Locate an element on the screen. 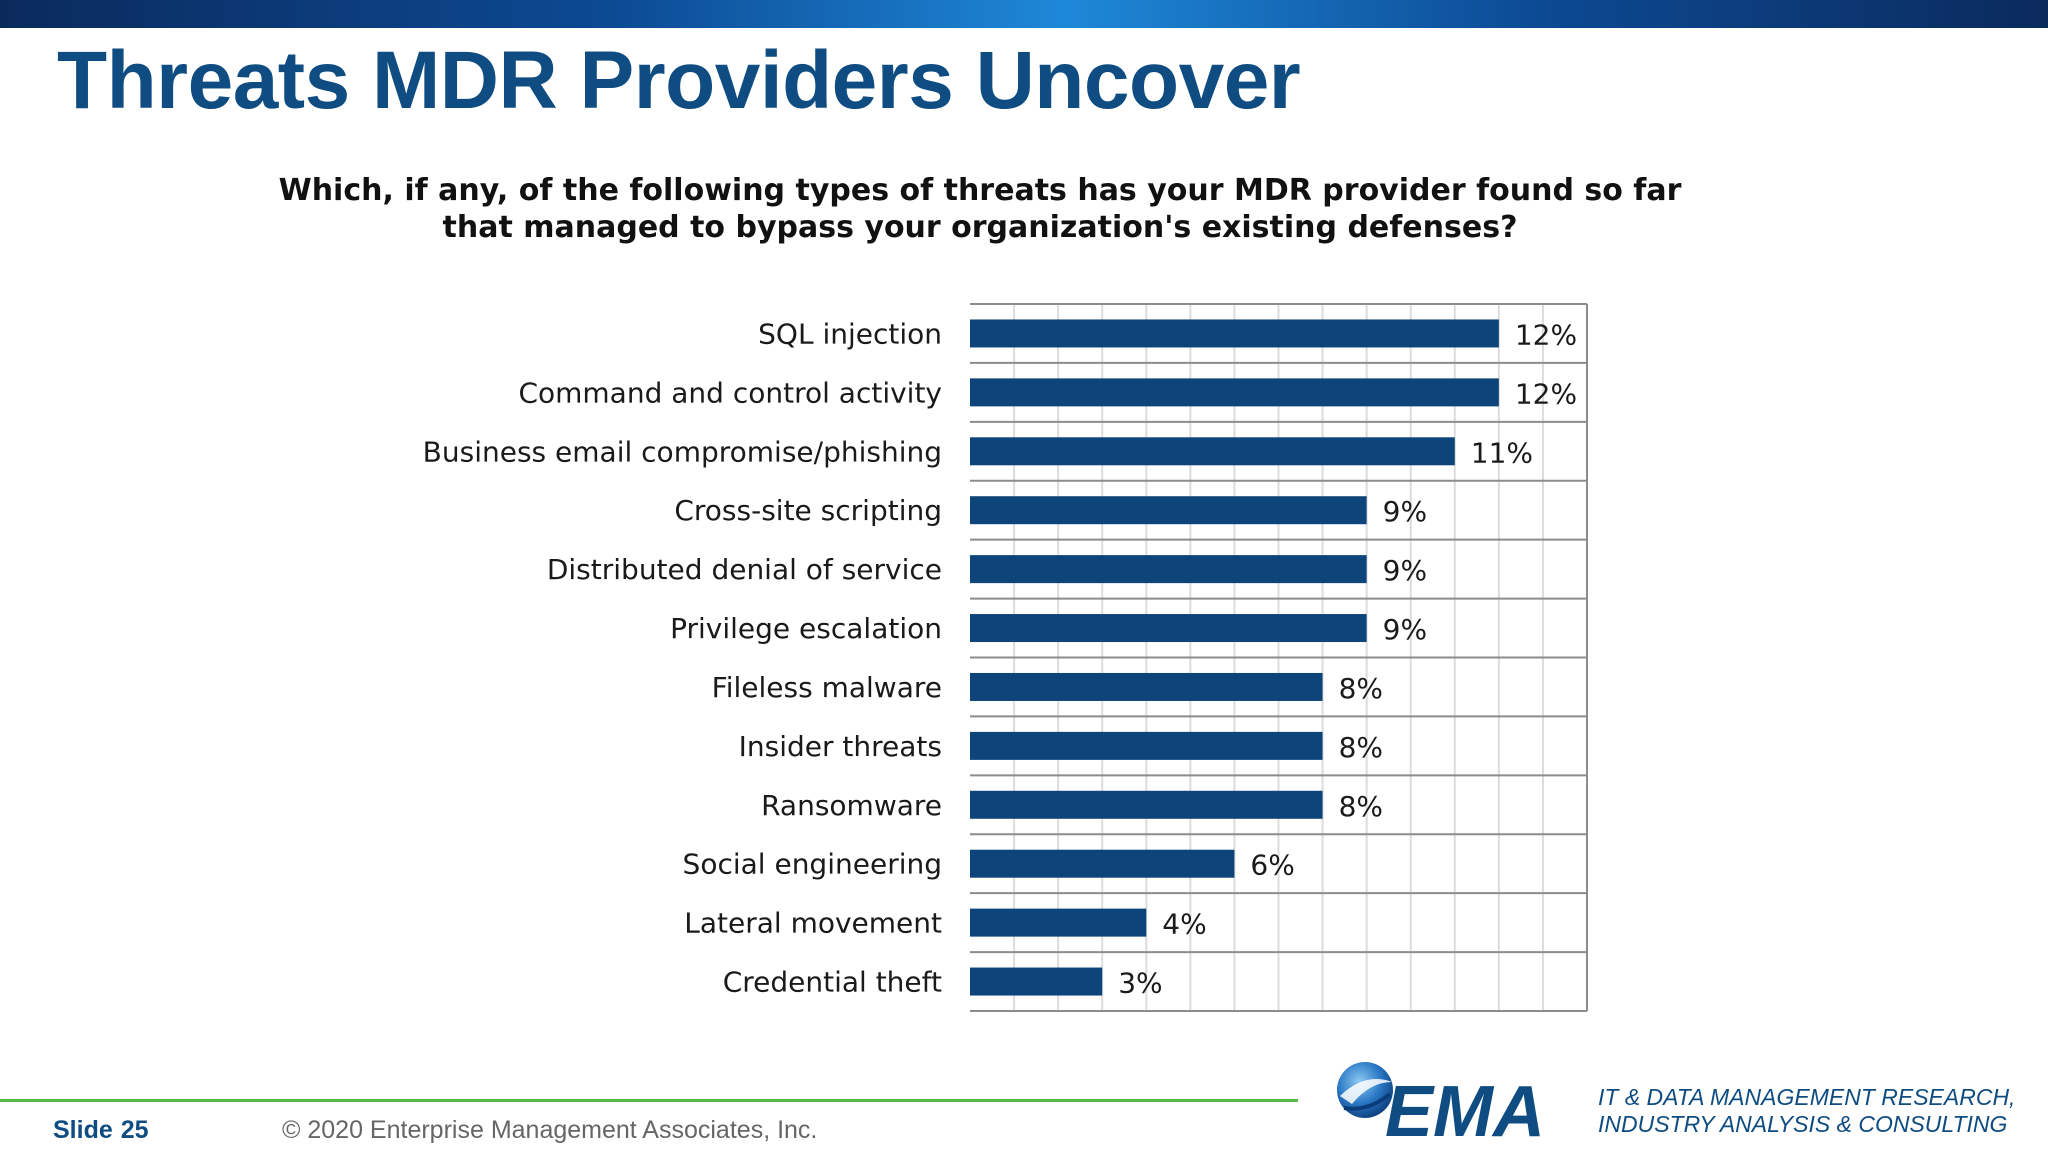  category-label: Insider threats is located at coordinates (840, 746).